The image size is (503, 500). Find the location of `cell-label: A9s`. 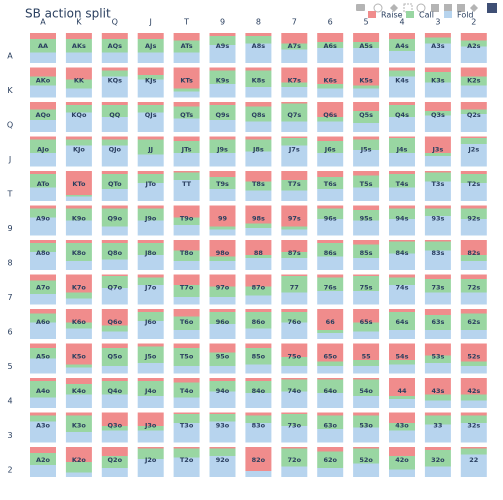

cell-label: A9s is located at coordinates (223, 46).